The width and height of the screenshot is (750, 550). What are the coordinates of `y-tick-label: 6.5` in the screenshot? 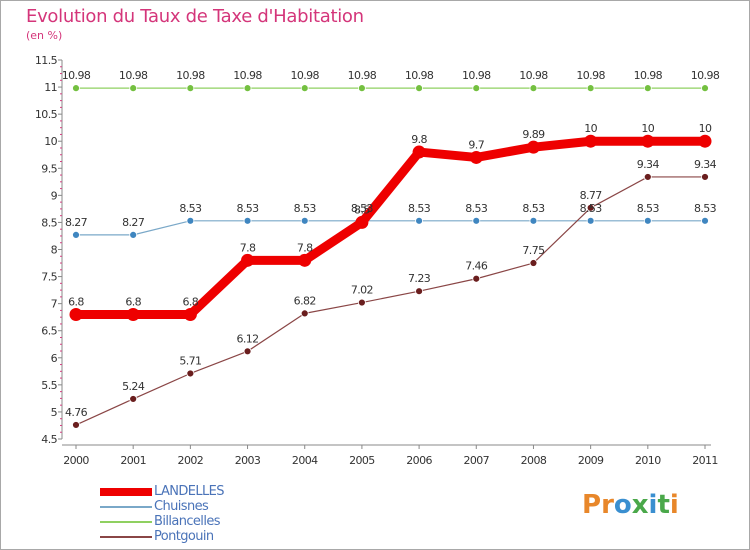 It's located at (49, 331).